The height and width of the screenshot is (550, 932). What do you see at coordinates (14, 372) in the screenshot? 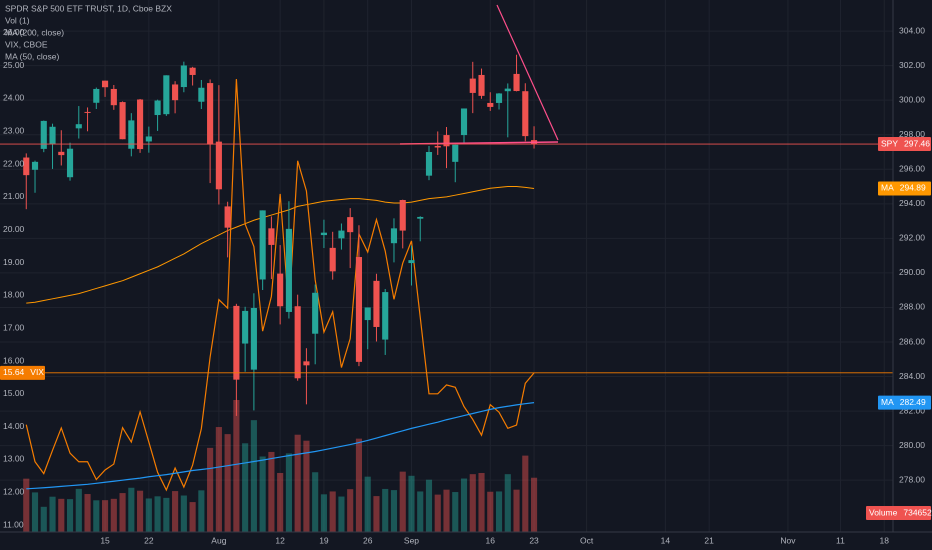
I see `price-label-text: 15.64` at bounding box center [14, 372].